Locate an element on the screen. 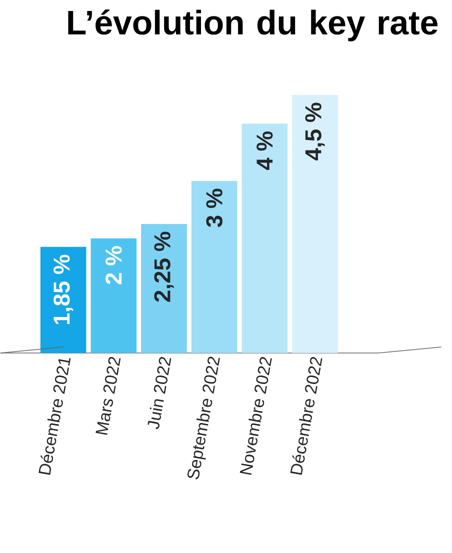 The image size is (452, 553). data-label: 4 % is located at coordinates (264, 150).